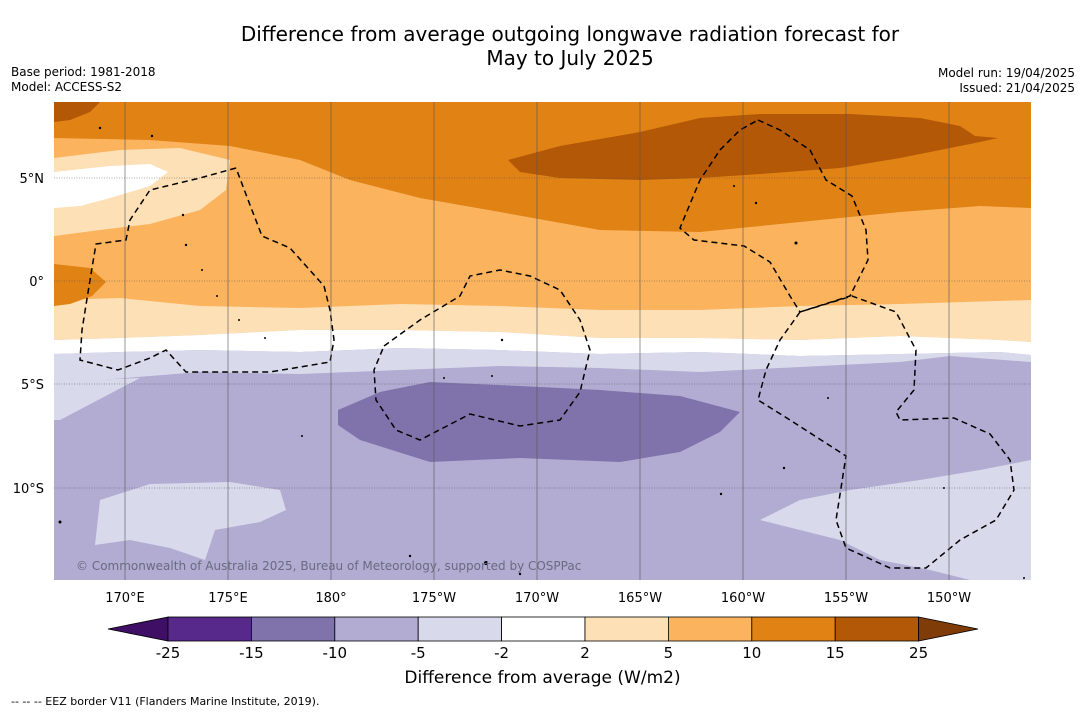 The height and width of the screenshot is (713, 1085). Describe the element at coordinates (28, 489) in the screenshot. I see `lat-label: 10°S` at that location.